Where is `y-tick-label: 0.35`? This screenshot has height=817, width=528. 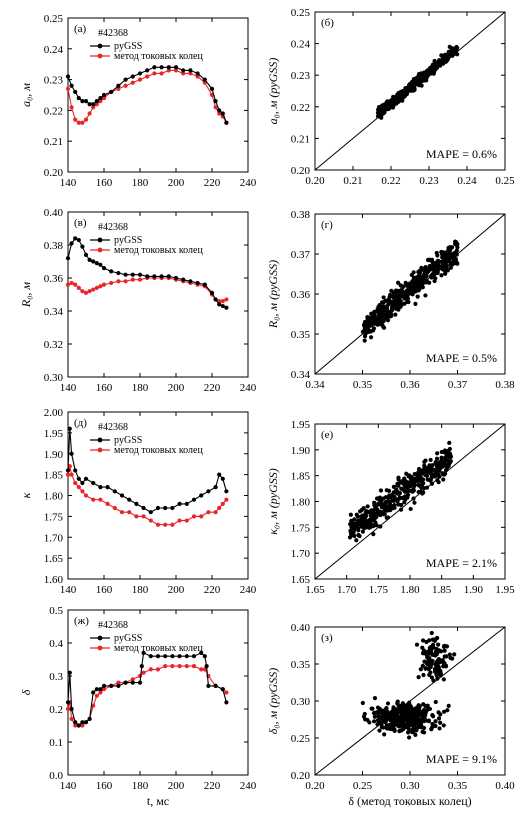
y-tick-label: 0.35 is located at coordinates (301, 665).